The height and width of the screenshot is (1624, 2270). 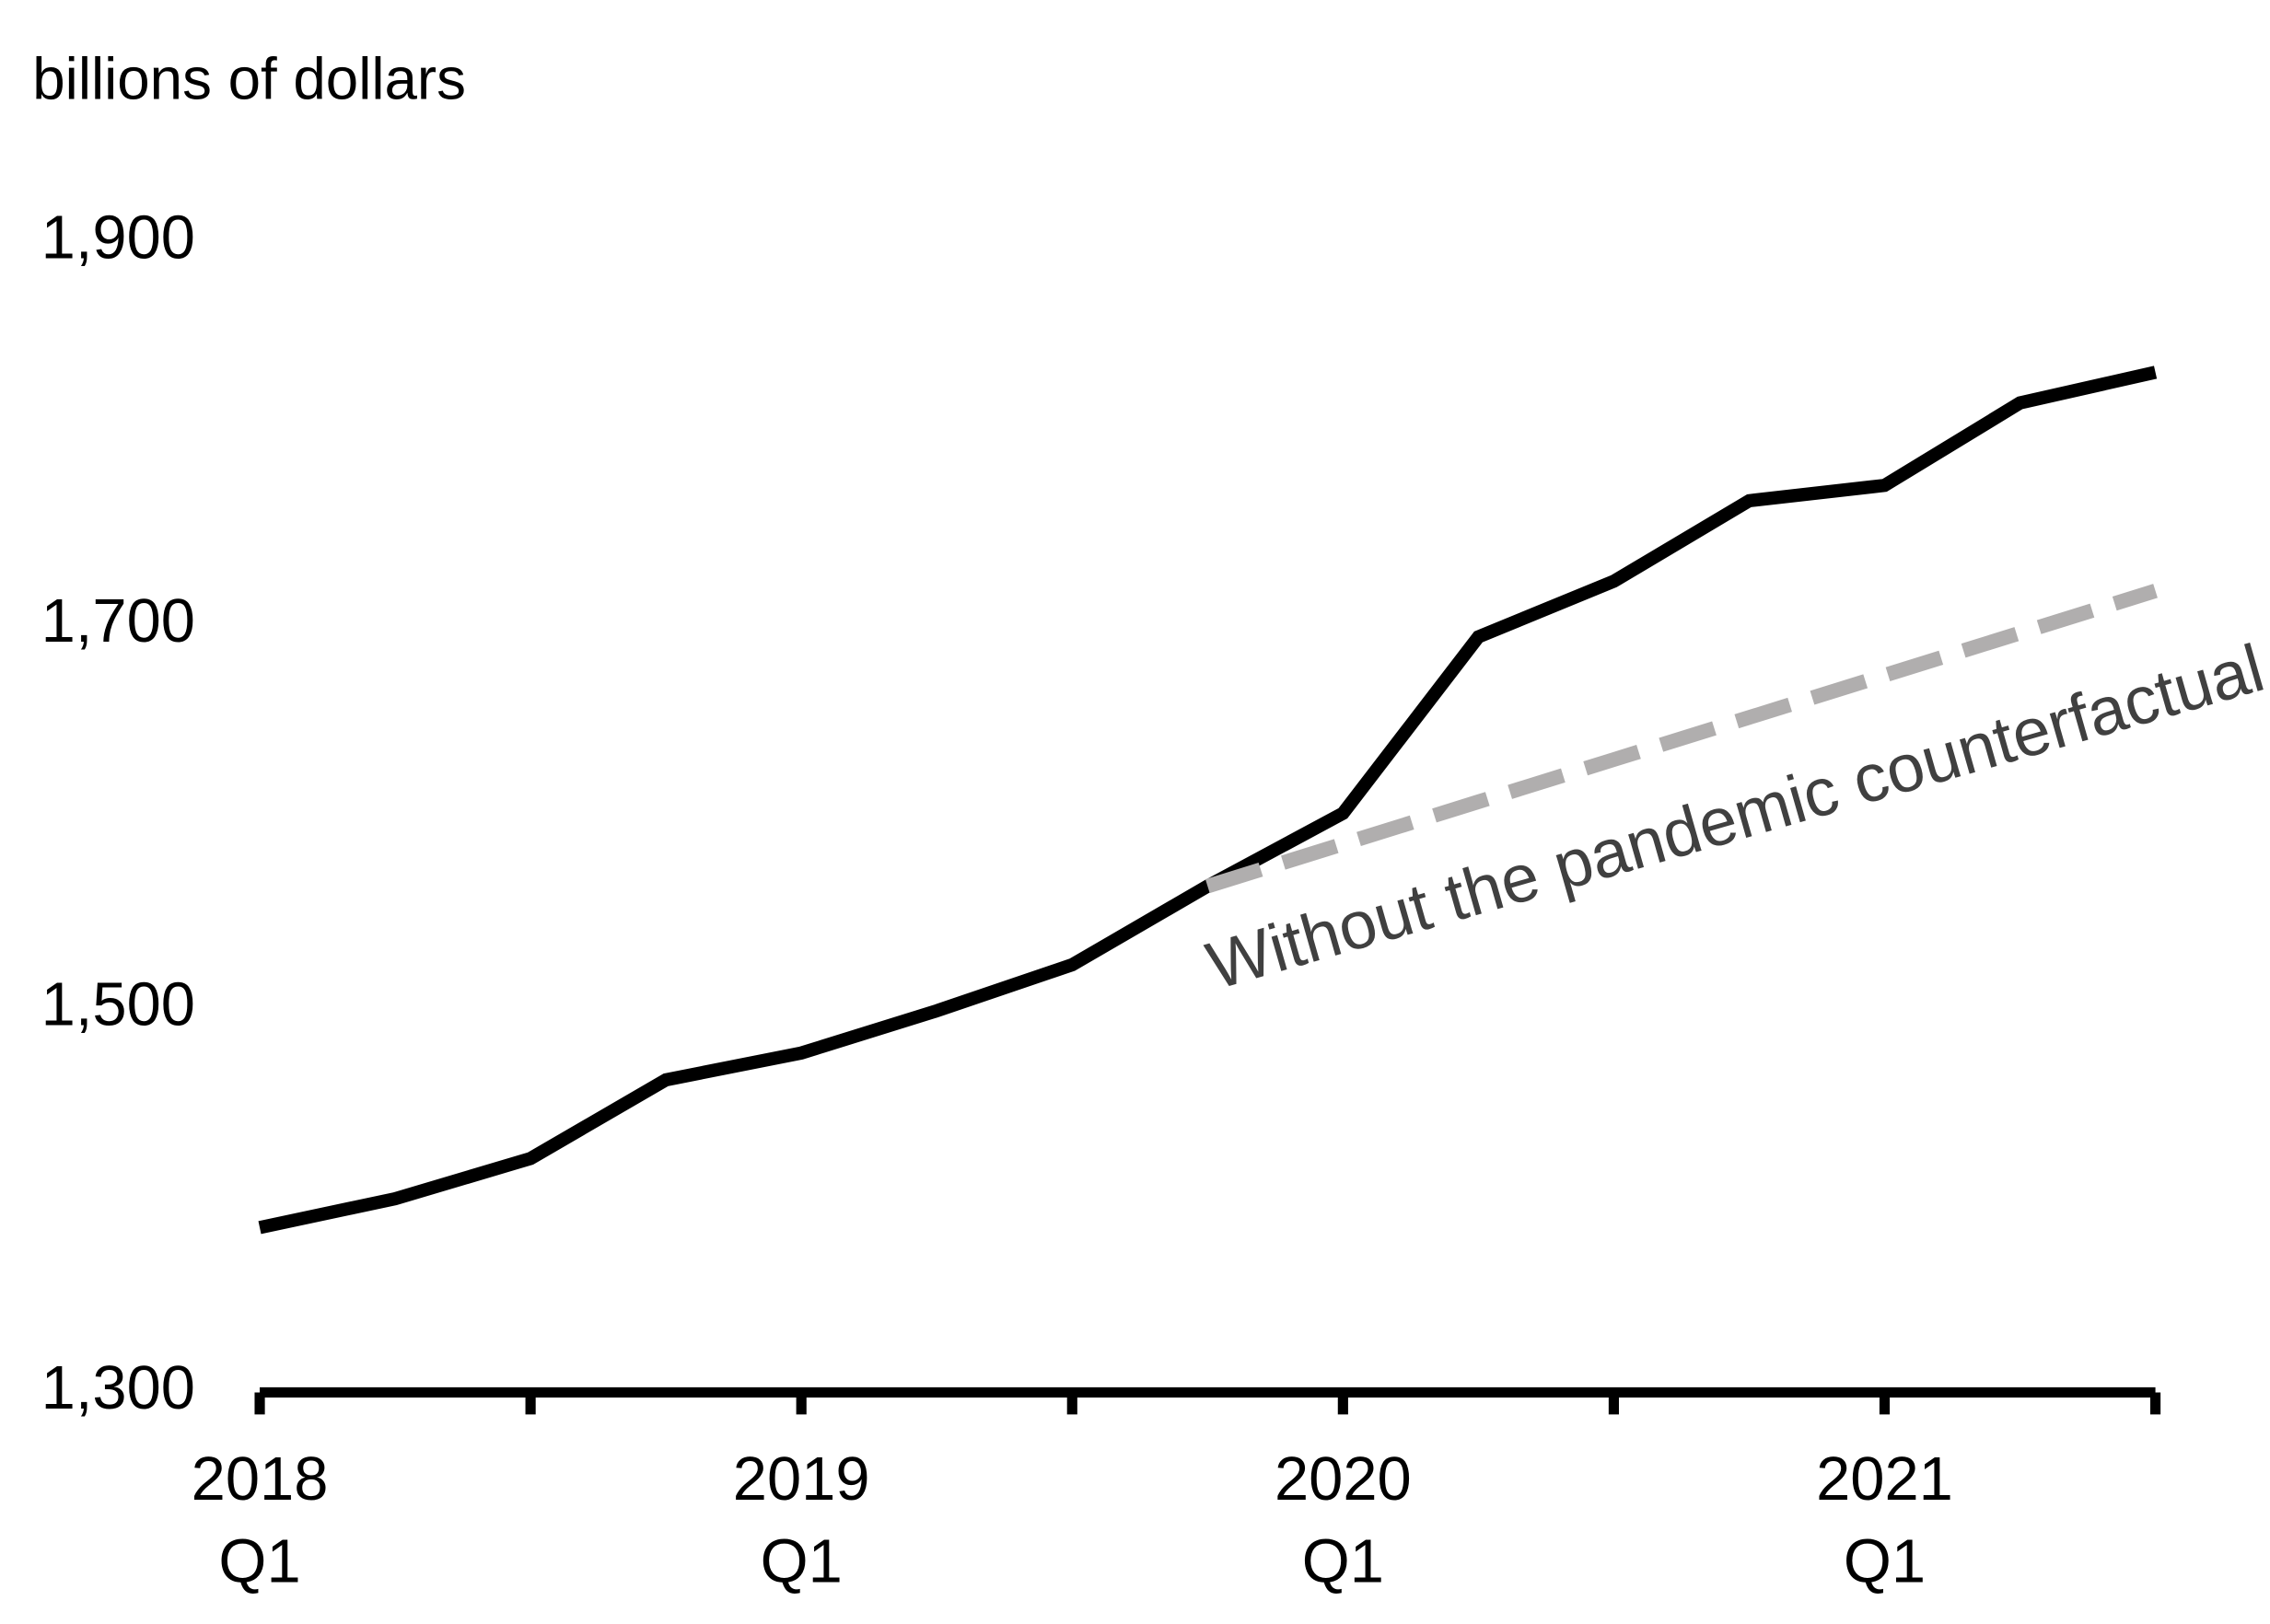 I want to click on dashed-line, so click(x=1681, y=739).